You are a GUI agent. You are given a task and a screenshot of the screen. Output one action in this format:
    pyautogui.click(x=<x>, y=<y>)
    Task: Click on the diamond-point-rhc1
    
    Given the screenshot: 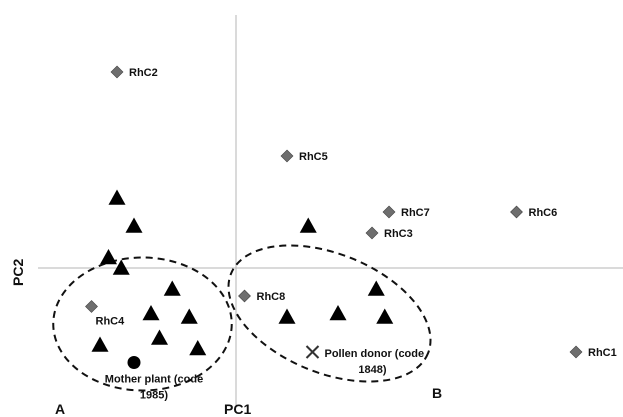 What is the action you would take?
    pyautogui.click(x=576, y=352)
    